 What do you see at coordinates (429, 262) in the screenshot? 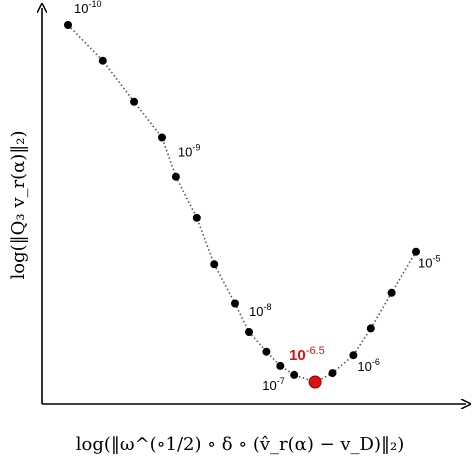
I see `annotation-label: 10-5` at bounding box center [429, 262].